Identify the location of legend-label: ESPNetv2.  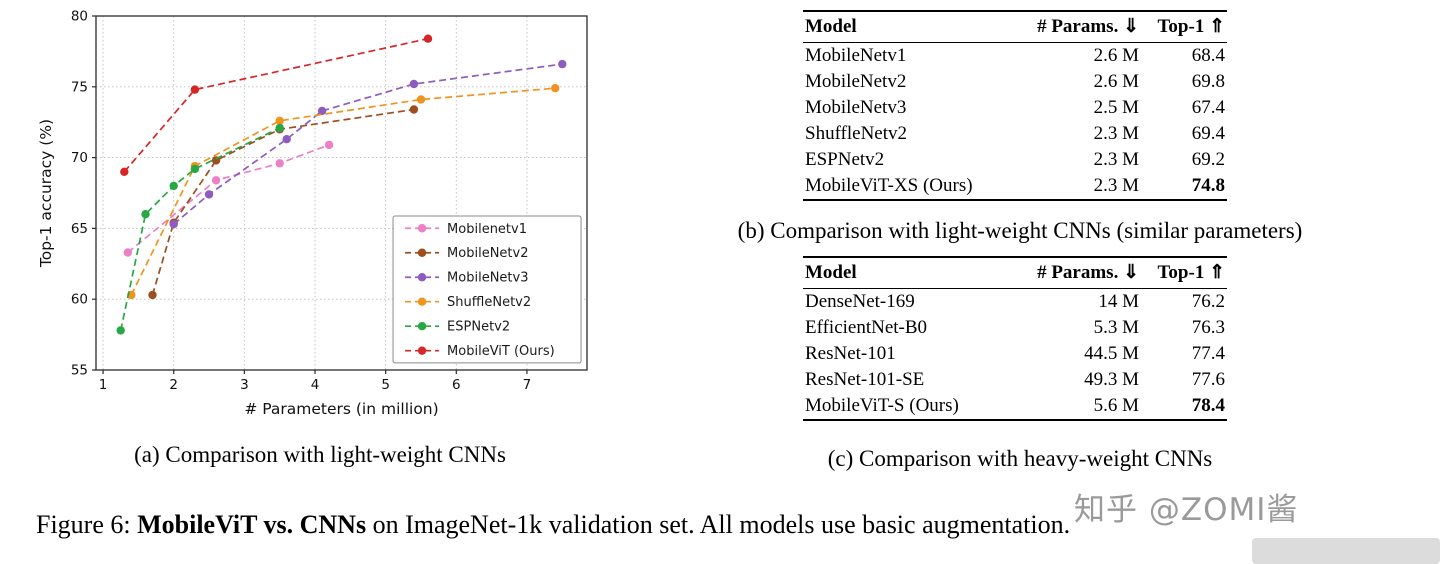
(478, 327).